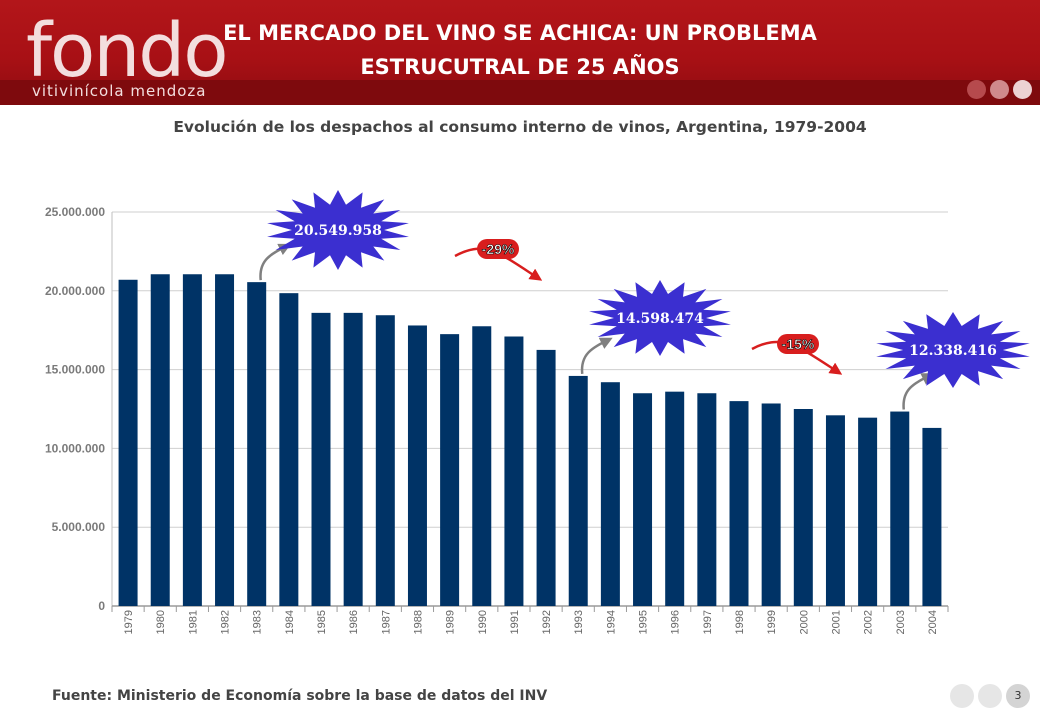 This screenshot has width=1040, height=720. I want to click on x-tick-label: 1981, so click(193, 622).